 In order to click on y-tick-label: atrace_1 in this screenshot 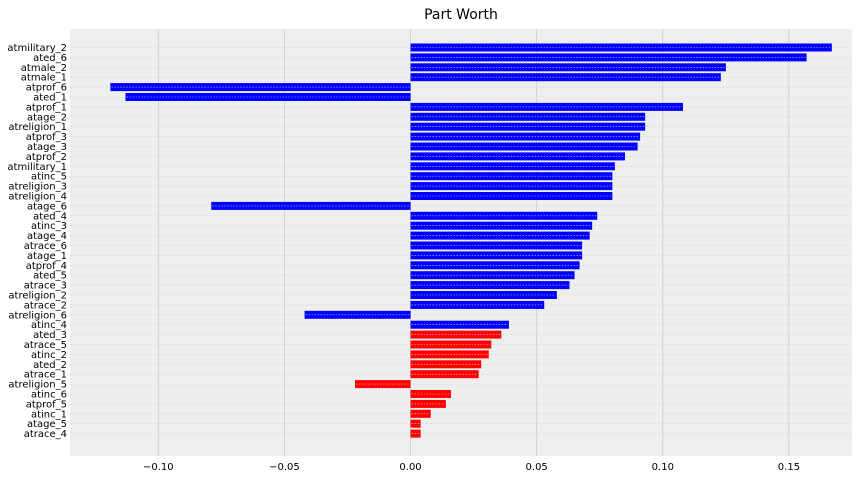, I will do `click(45, 375)`.